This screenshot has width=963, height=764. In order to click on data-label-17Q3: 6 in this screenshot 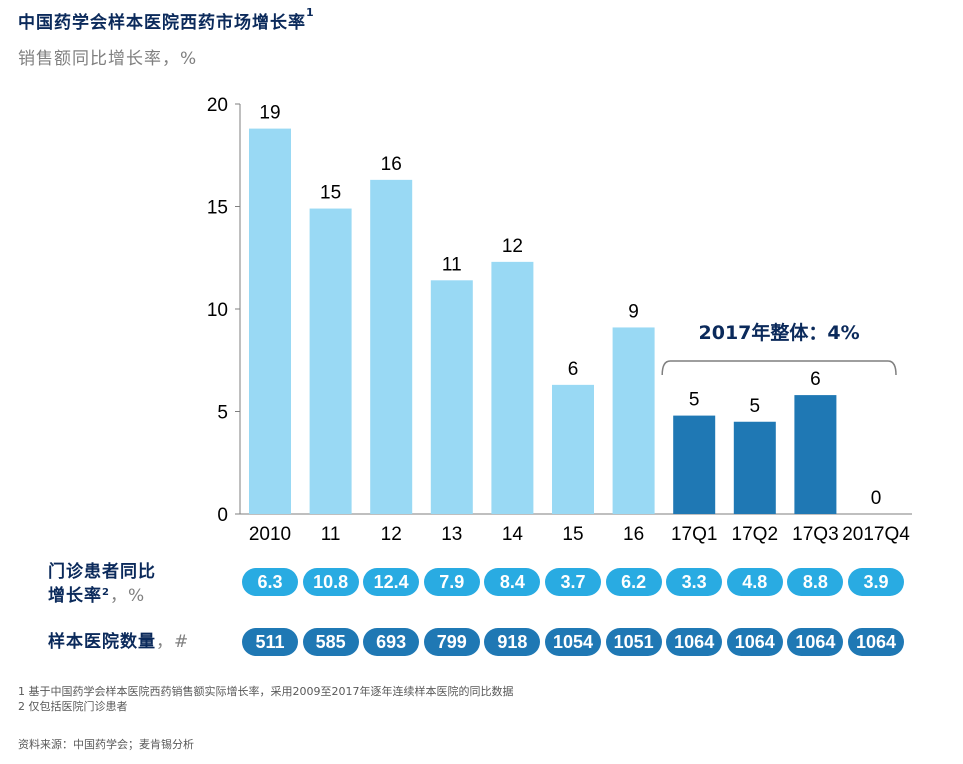, I will do `click(815, 379)`.